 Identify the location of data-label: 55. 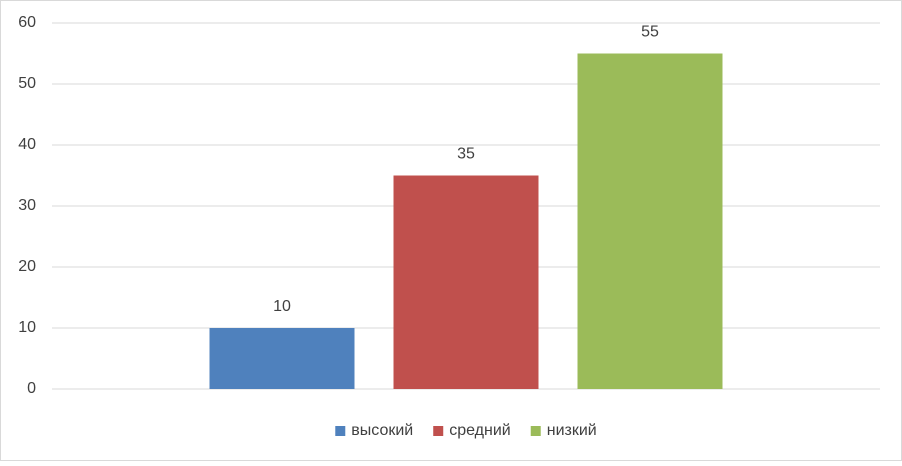
(650, 32).